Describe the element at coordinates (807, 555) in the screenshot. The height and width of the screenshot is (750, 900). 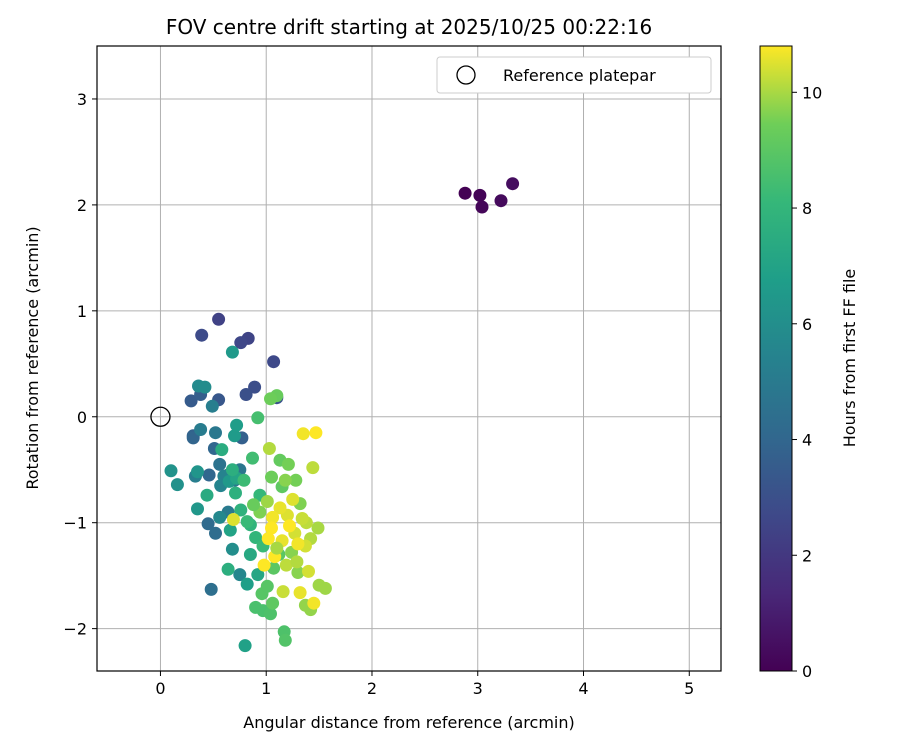
I see `colorbar-tick-label: 2` at that location.